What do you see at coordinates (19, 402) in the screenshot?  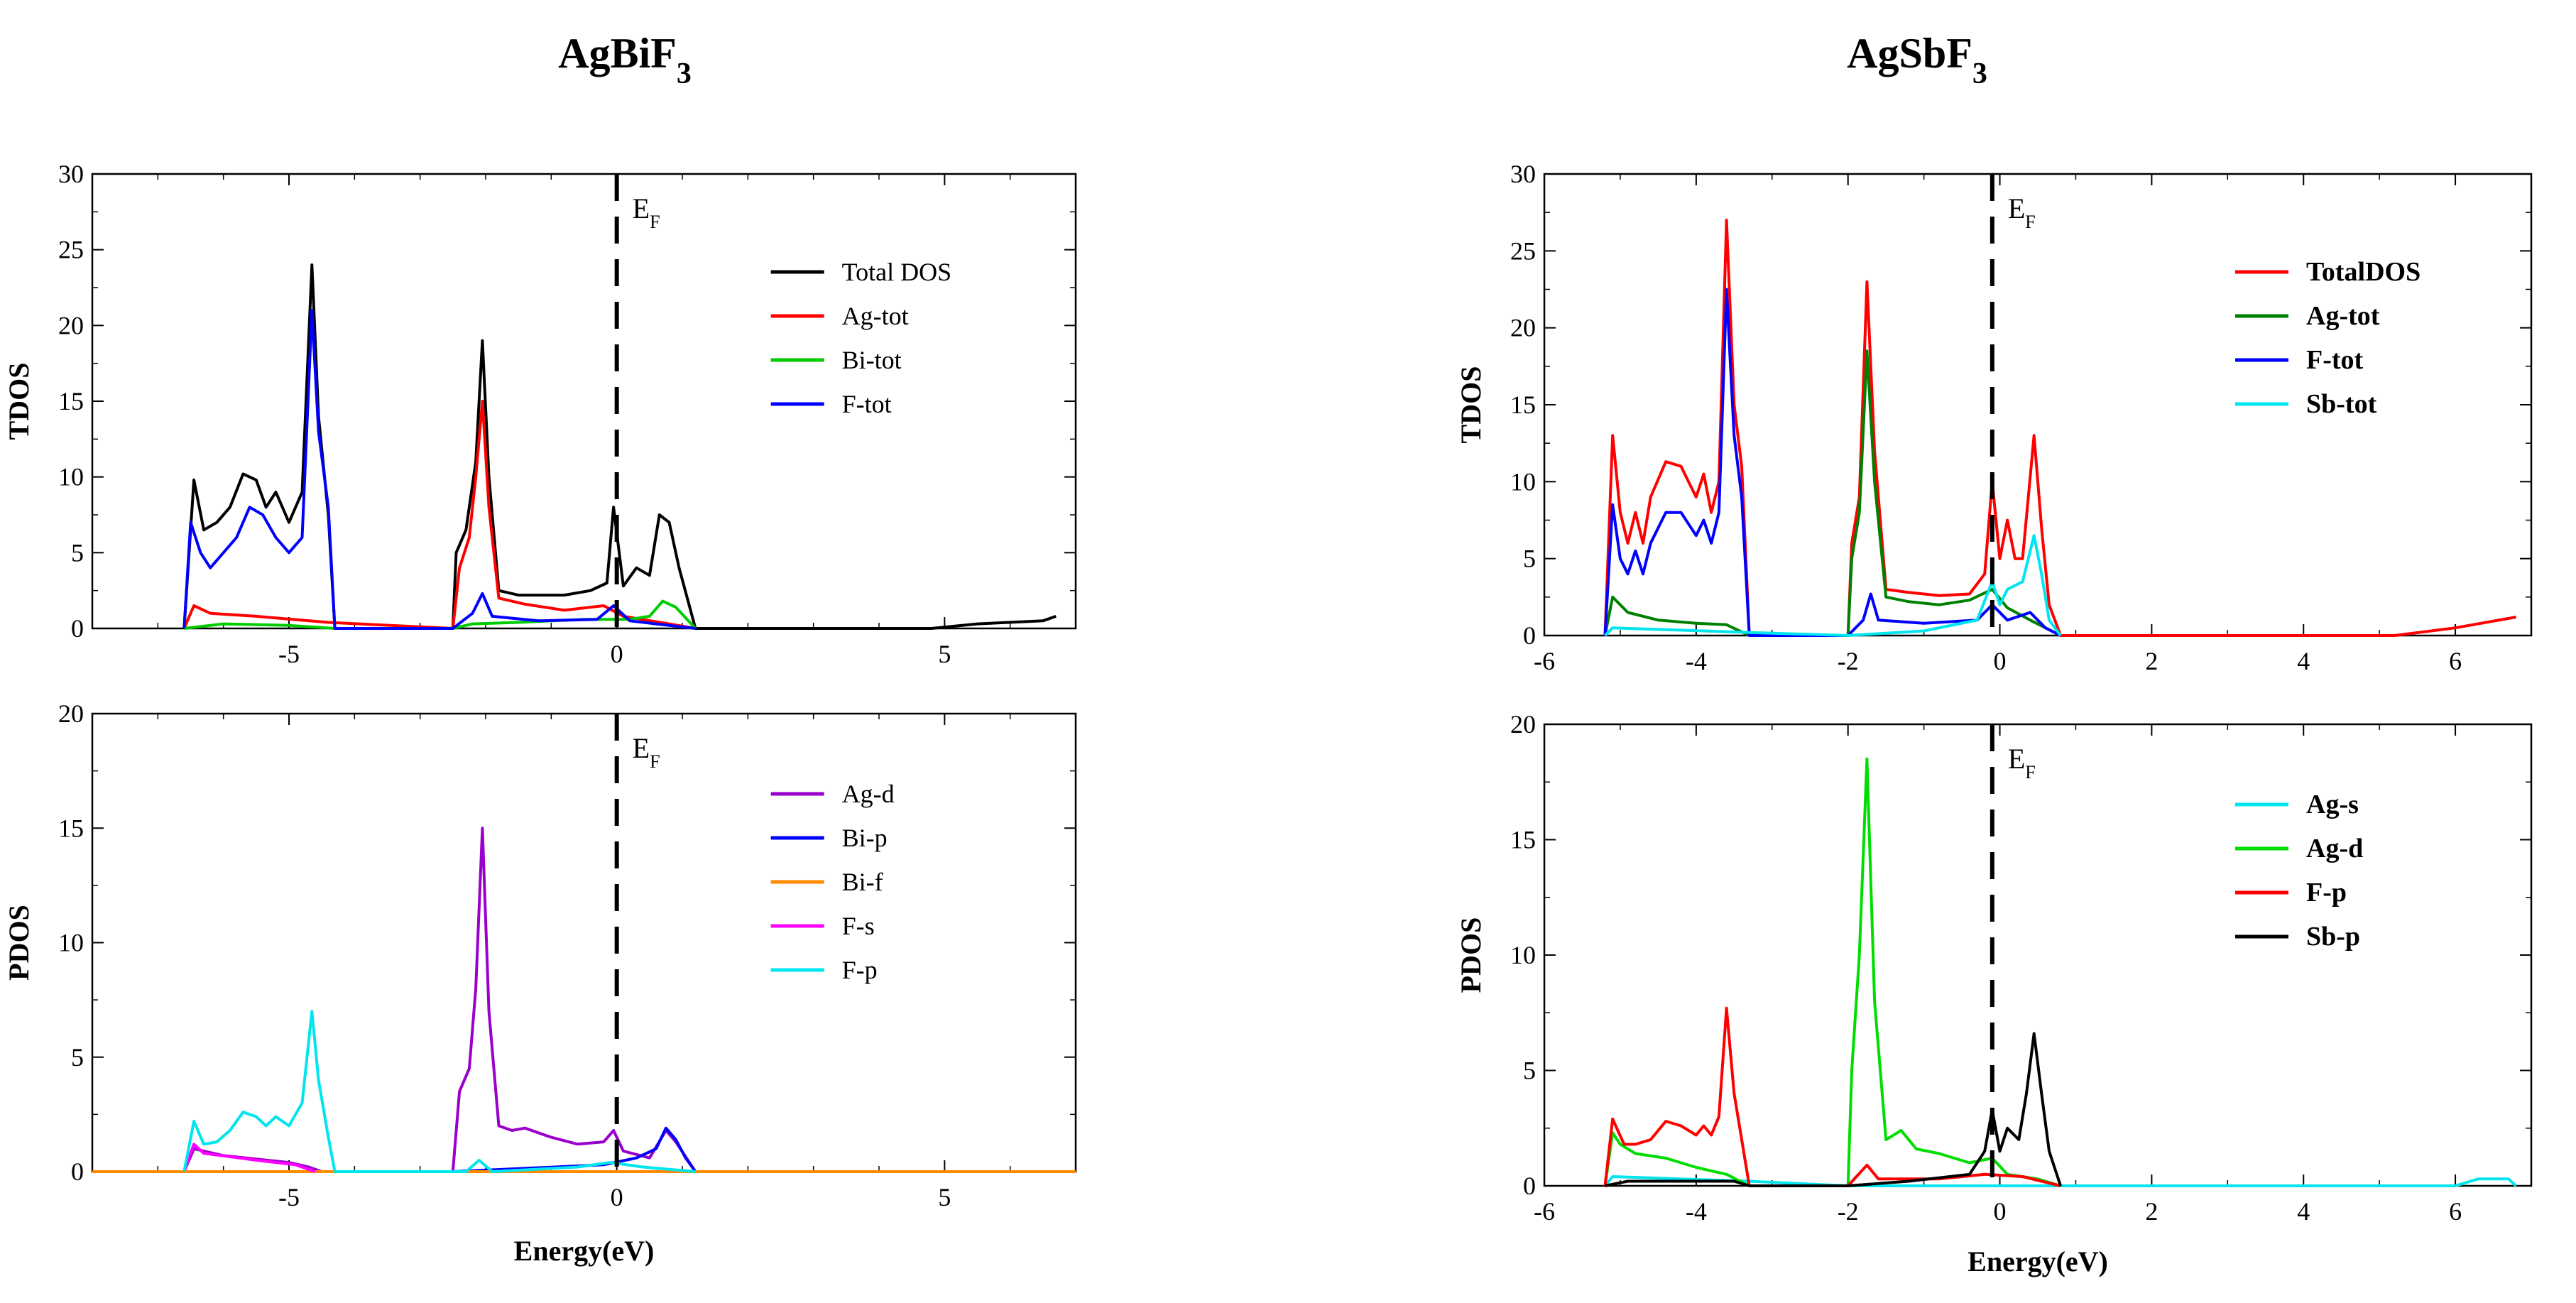 I see `y-axis-label: TDOS` at bounding box center [19, 402].